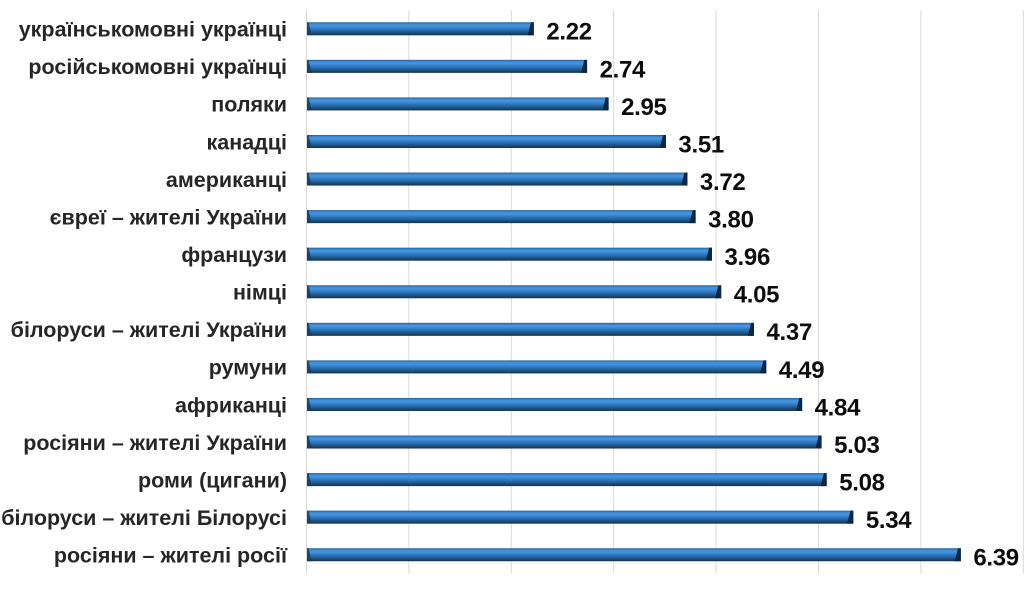  What do you see at coordinates (153, 30) in the screenshot?
I see `svg-text: українськомовні українці` at bounding box center [153, 30].